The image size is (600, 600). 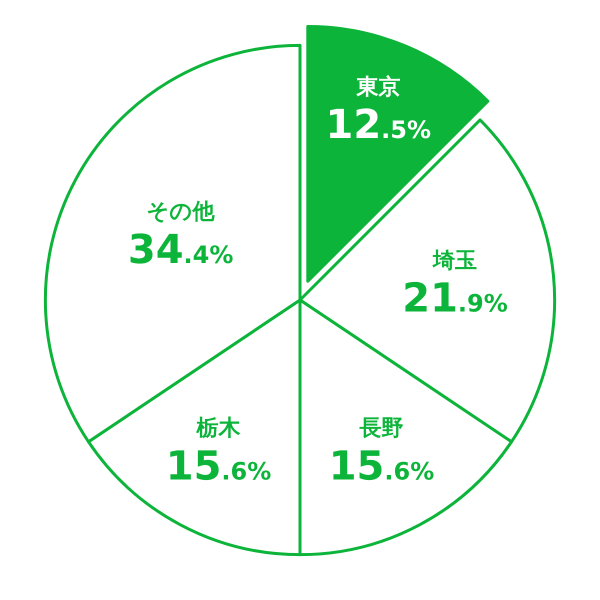 What do you see at coordinates (455, 298) in the screenshot?
I see `data-label: 21.9%` at bounding box center [455, 298].